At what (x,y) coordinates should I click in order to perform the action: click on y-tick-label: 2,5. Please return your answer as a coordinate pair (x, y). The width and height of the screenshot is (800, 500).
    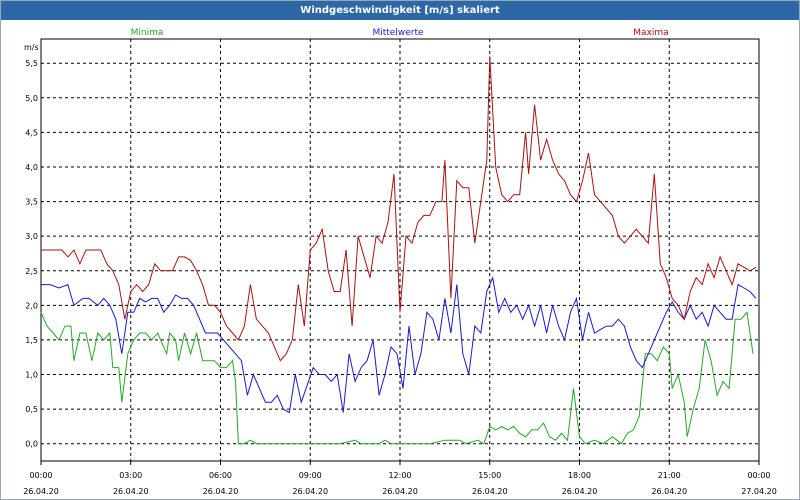
    Looking at the image, I should click on (31, 271).